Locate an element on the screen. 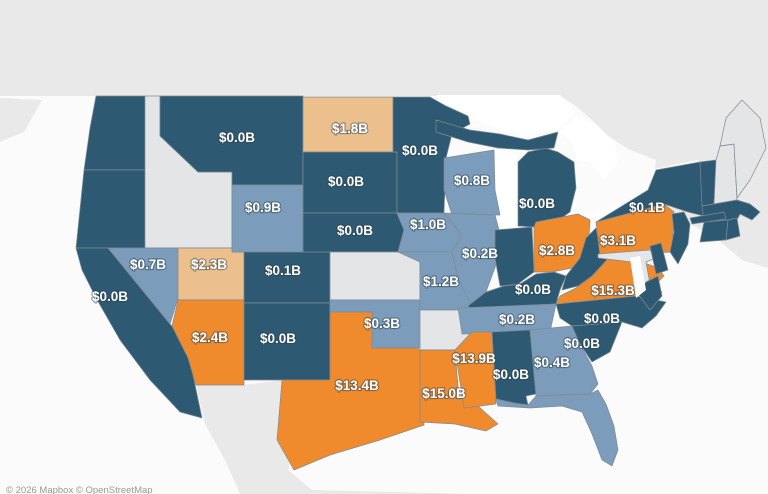 The width and height of the screenshot is (768, 494). value-label-wisconsin: $0.8B is located at coordinates (472, 180).